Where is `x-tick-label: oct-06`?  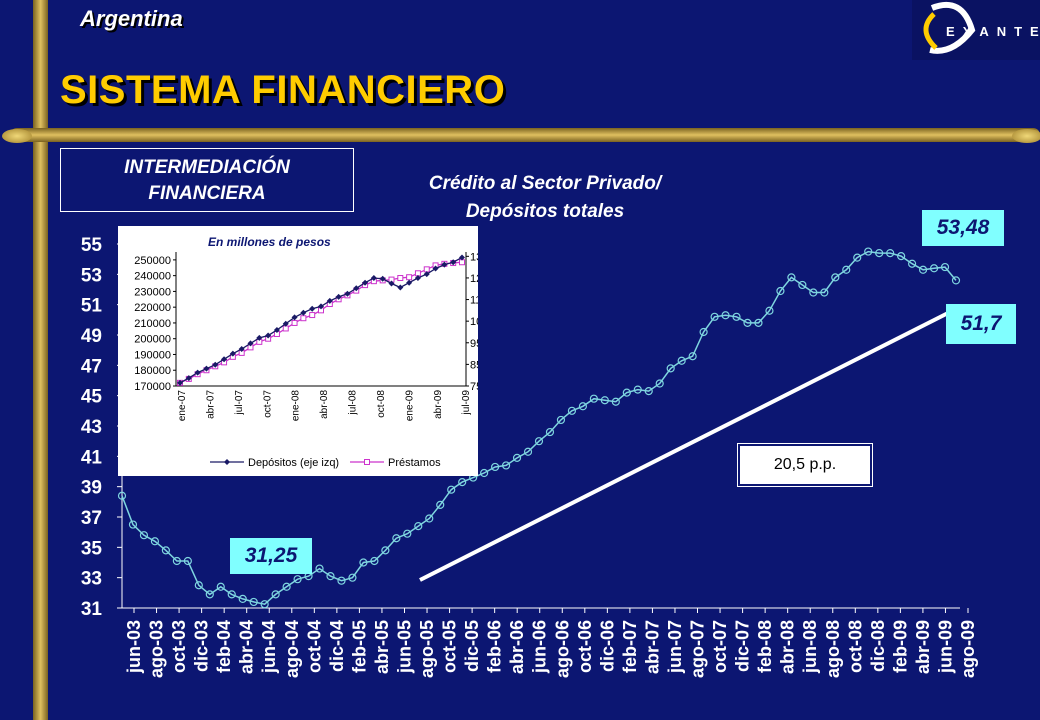
x-tick-label: oct-06 is located at coordinates (585, 646).